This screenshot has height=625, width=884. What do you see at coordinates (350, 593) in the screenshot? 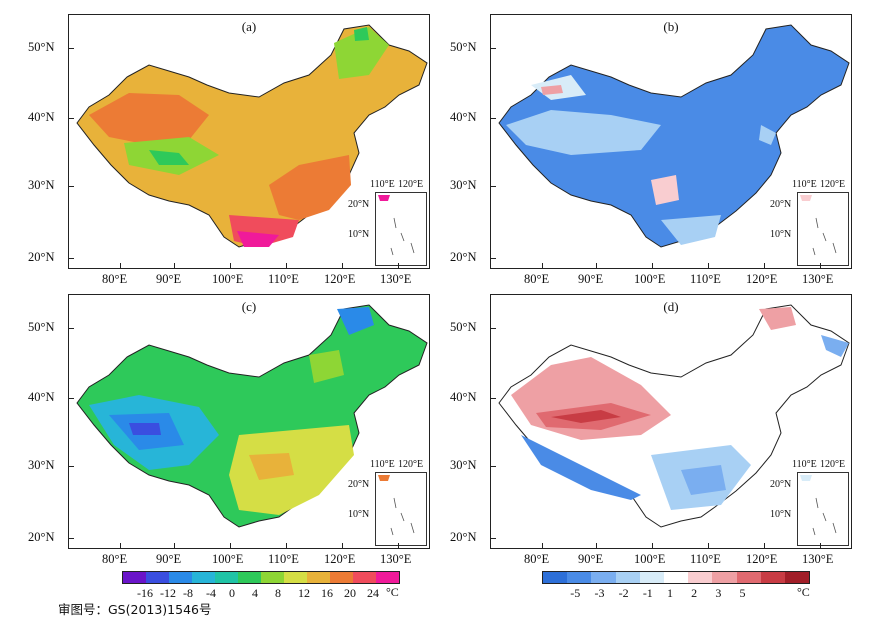
I see `colorbar-label: 20` at bounding box center [350, 593].